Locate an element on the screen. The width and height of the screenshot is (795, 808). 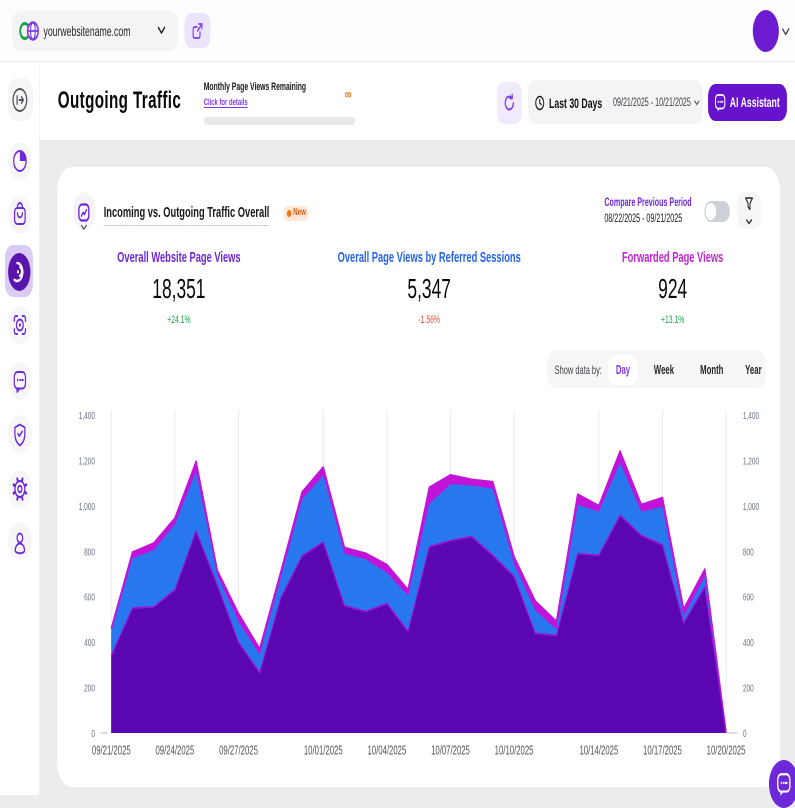
svg-text: 10/14/2025 is located at coordinates (598, 751).